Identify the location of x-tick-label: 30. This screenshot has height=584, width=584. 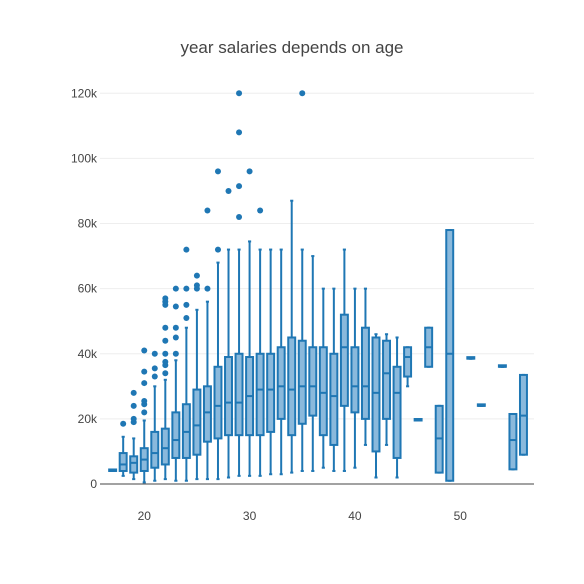
(250, 516).